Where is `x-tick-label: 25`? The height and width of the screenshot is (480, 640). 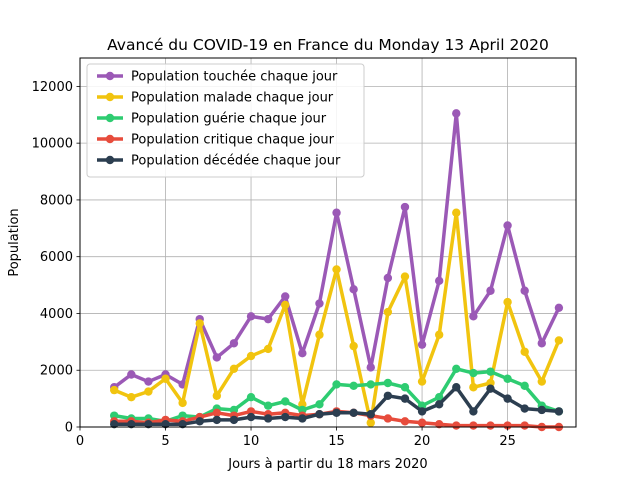
x-tick-label: 25 is located at coordinates (507, 441).